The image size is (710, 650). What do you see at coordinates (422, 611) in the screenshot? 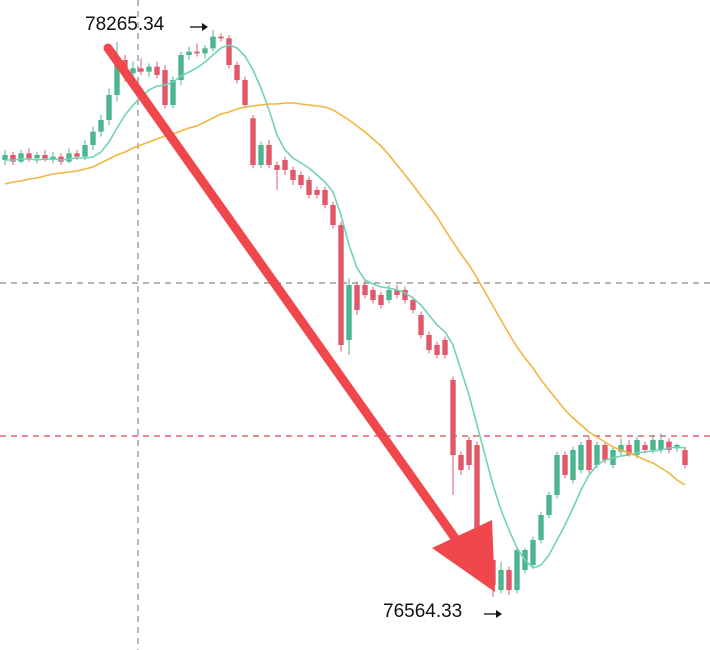
I see `price-annotation: 76564.33` at bounding box center [422, 611].